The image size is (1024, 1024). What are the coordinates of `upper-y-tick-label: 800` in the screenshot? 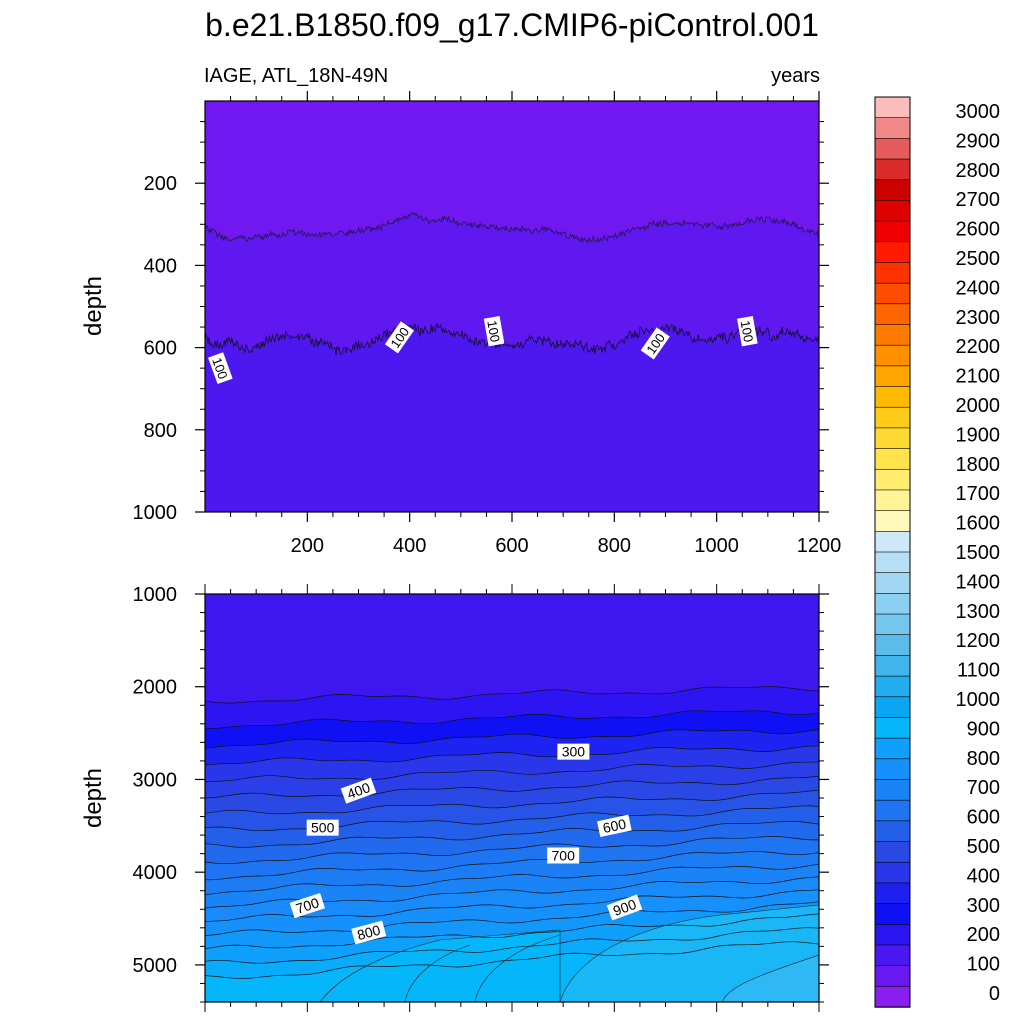 It's located at (160, 431).